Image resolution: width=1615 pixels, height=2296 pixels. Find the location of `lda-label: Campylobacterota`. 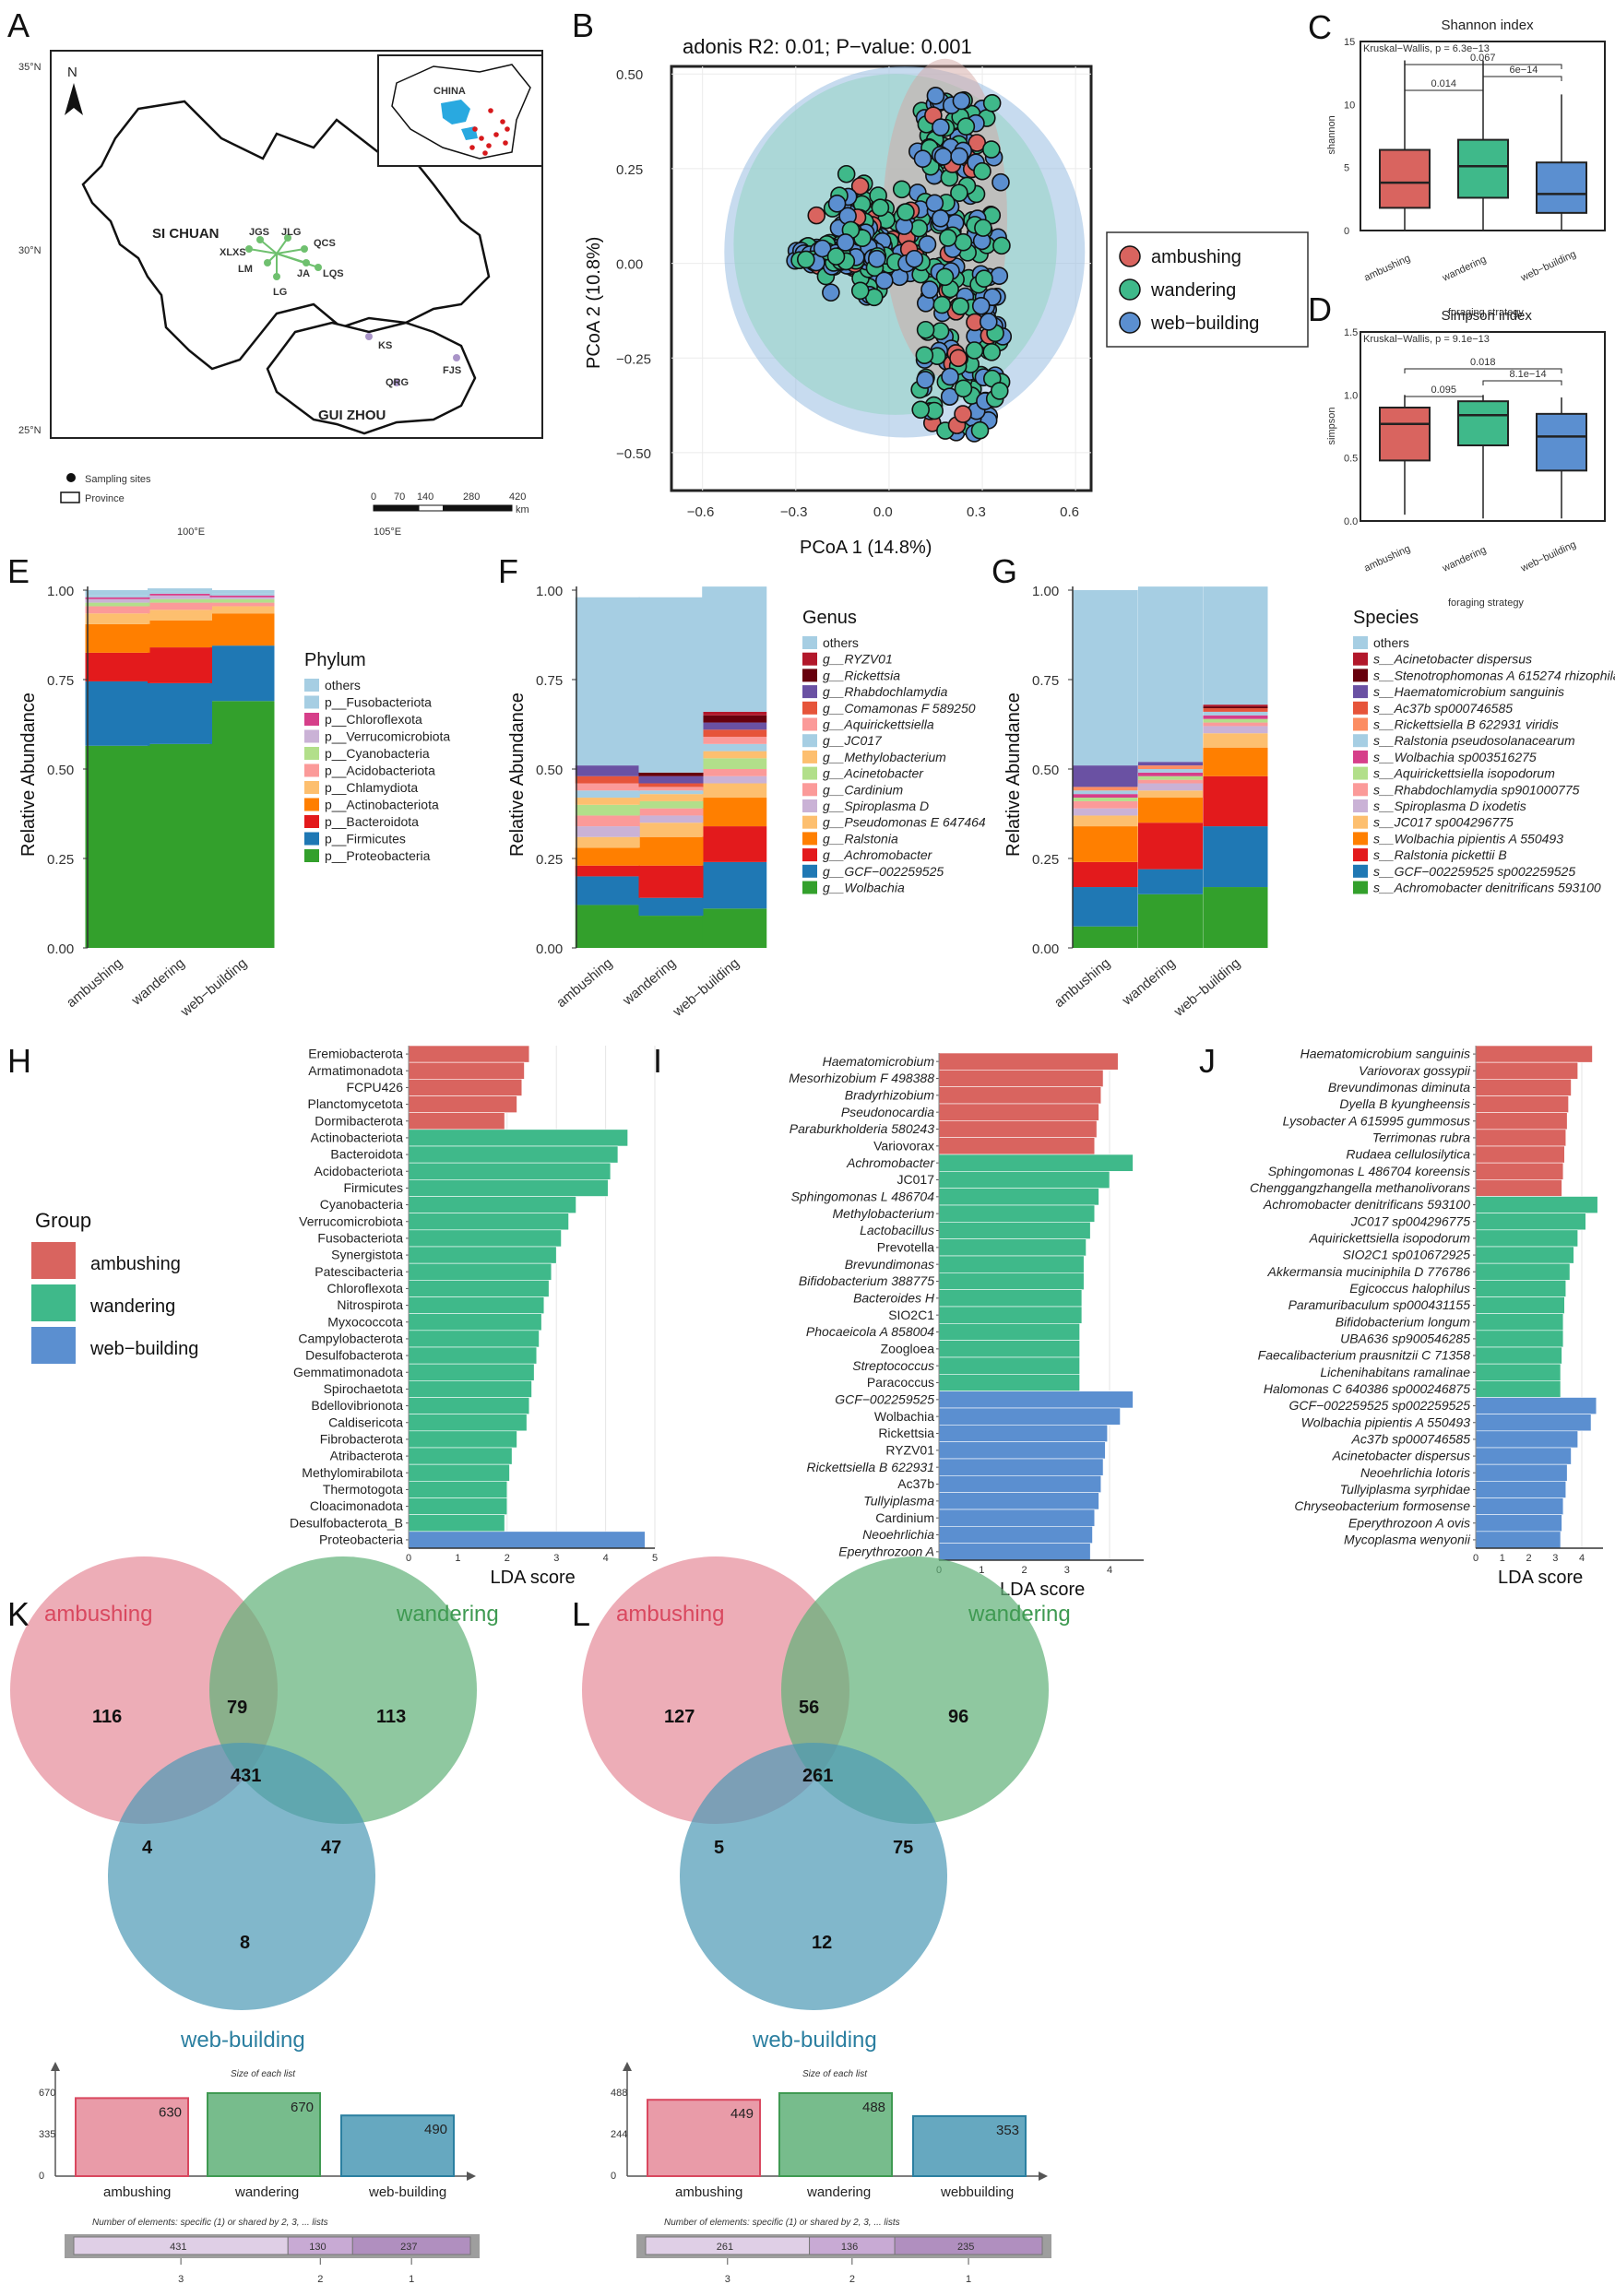

lda-label: Campylobacterota is located at coordinates (350, 1338).